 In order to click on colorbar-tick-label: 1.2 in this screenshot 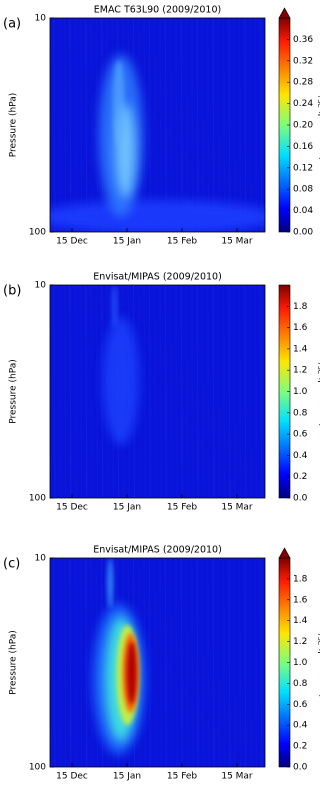, I will do `click(300, 371)`.